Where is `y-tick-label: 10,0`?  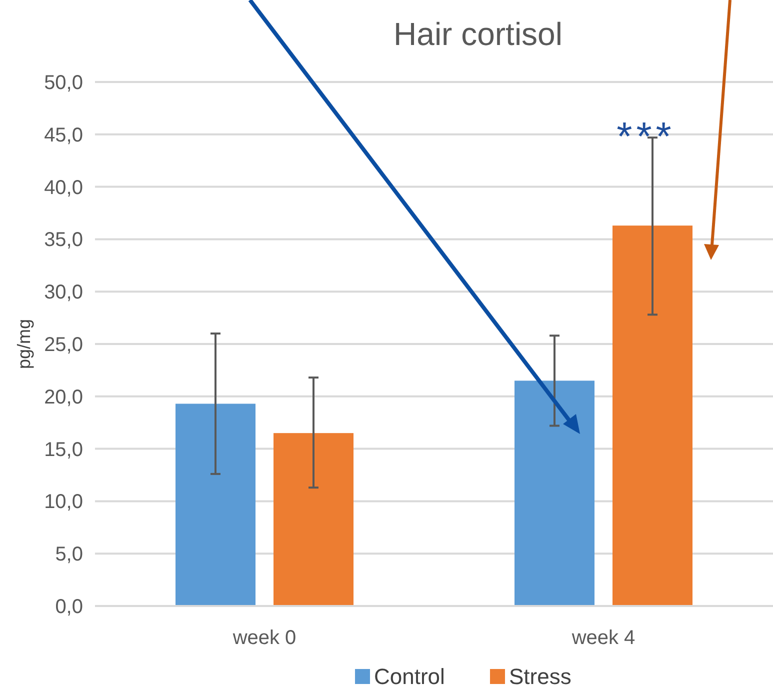 y-tick-label: 10,0 is located at coordinates (63, 502).